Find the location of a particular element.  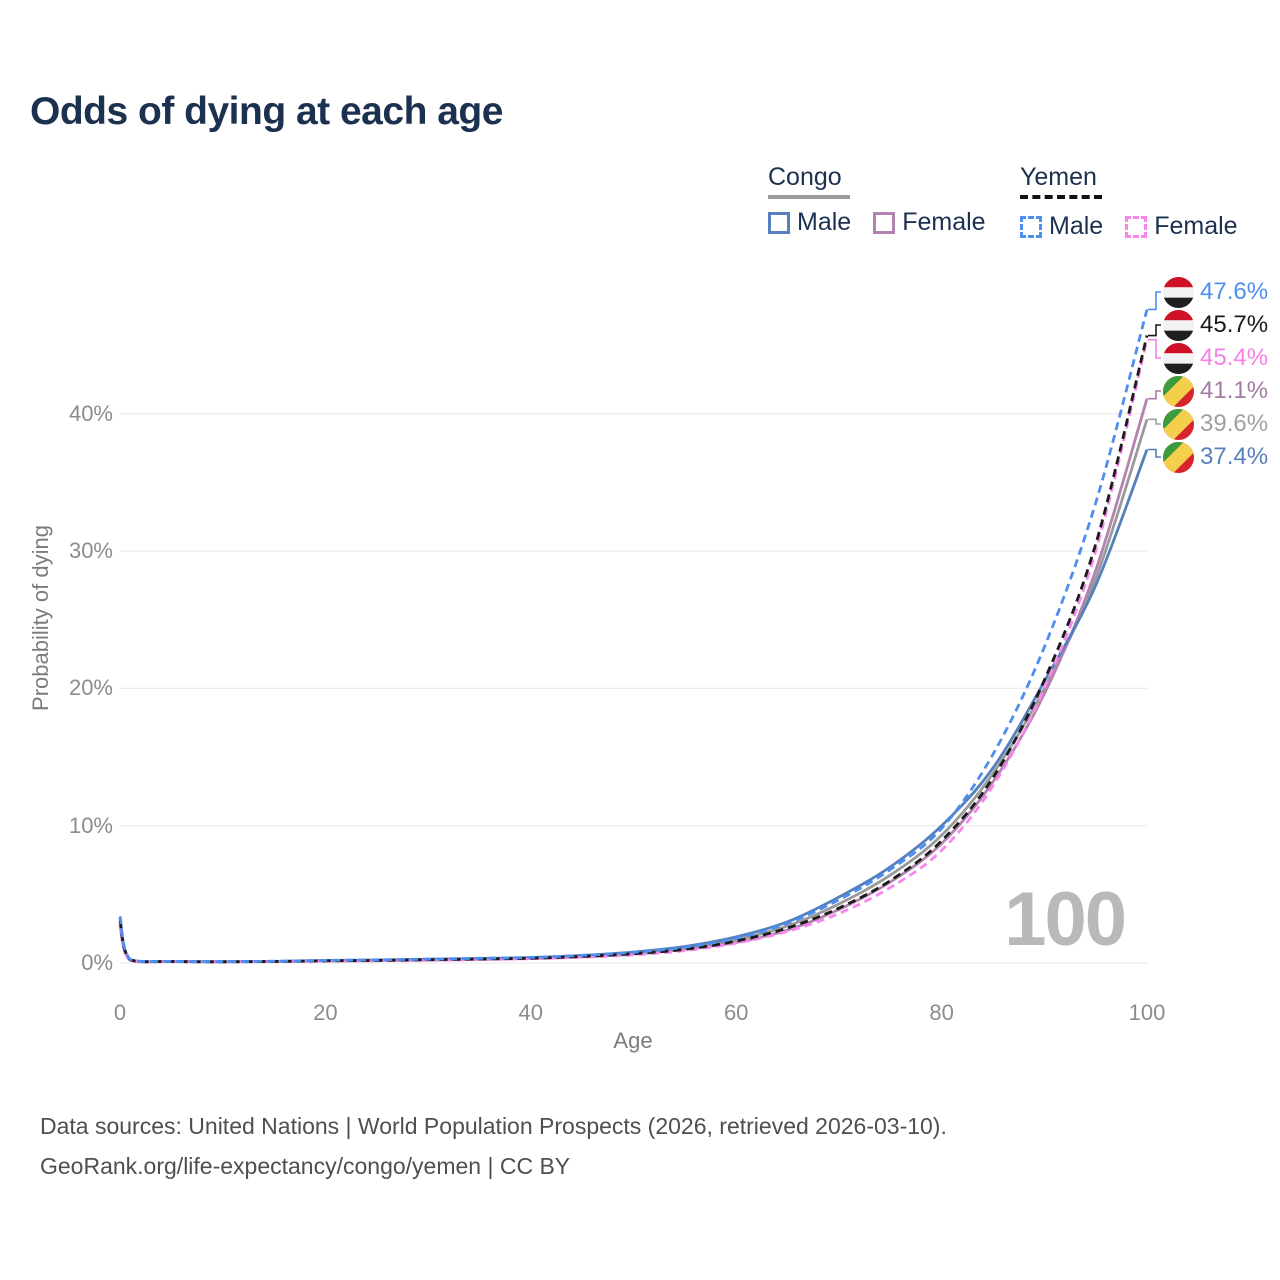

legend-group-congo: Congo Male Female is located at coordinates (877, 200).